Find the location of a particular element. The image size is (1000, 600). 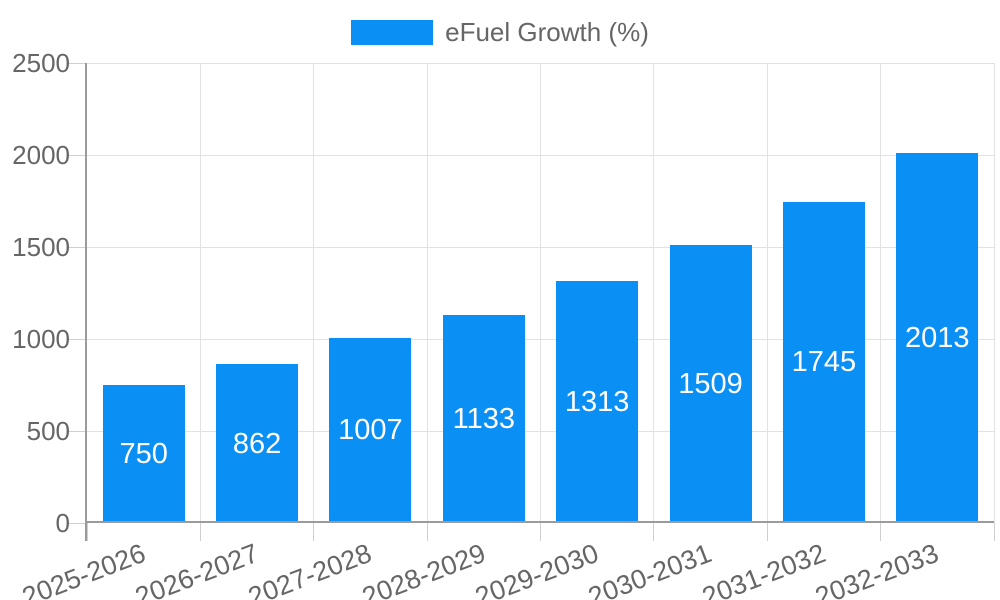

bar-value-label: 1007 is located at coordinates (370, 430).